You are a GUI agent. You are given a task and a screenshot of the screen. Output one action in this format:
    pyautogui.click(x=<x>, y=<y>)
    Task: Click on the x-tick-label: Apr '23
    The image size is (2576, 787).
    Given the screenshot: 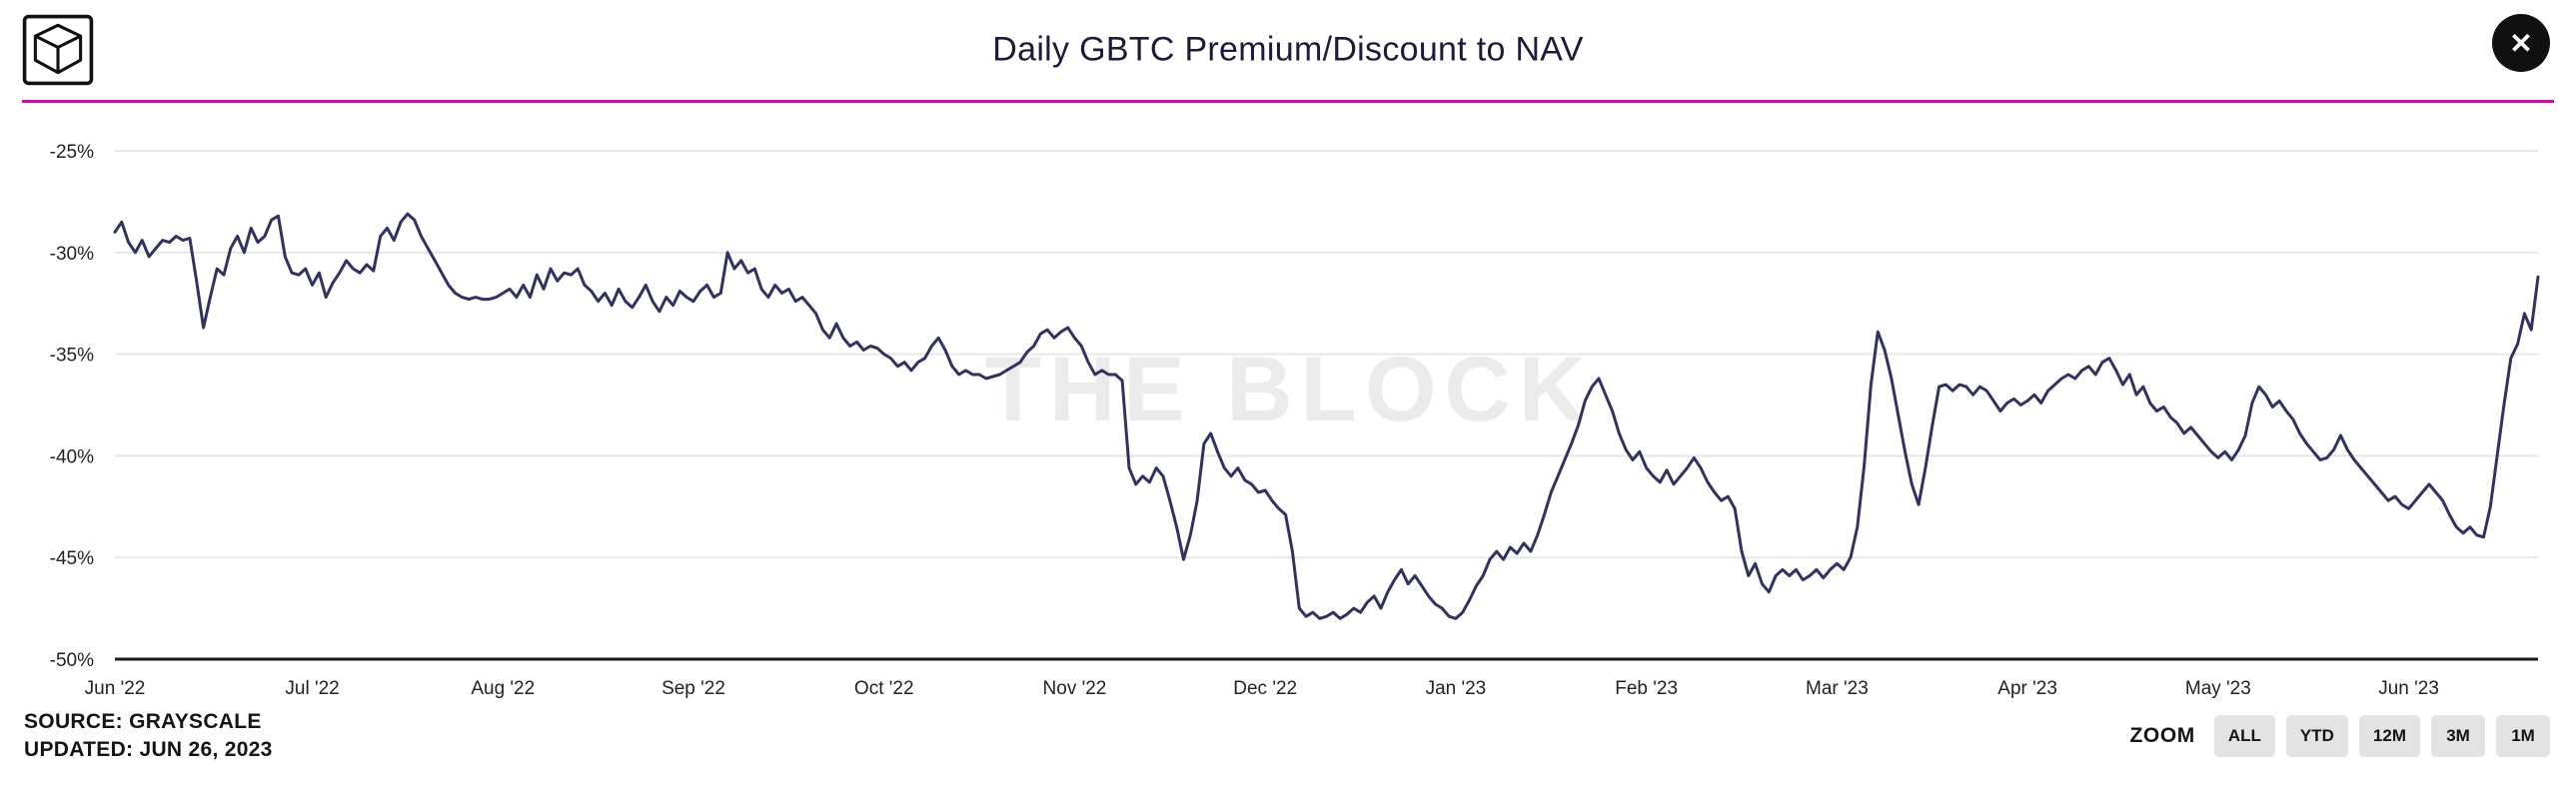 What is the action you would take?
    pyautogui.click(x=2027, y=688)
    